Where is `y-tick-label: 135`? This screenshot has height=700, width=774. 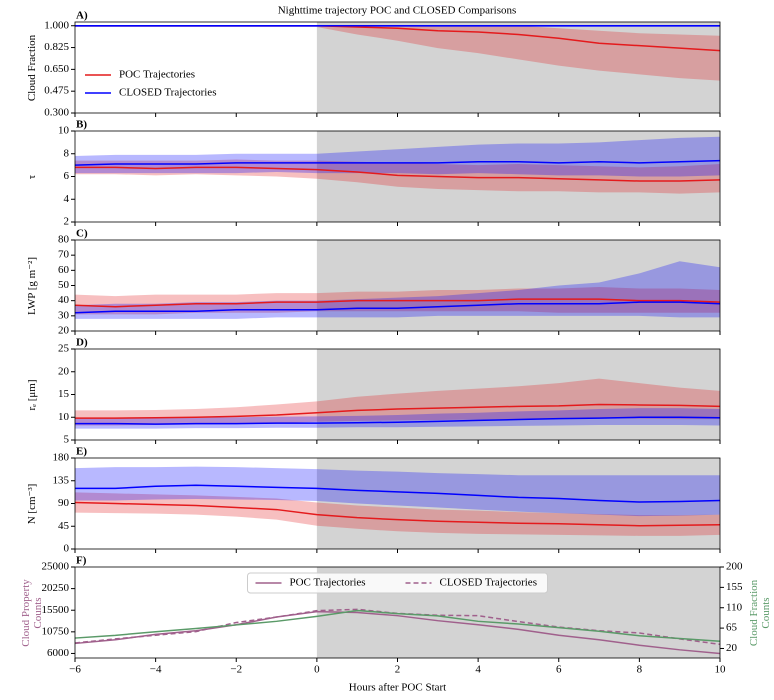
y-tick-label: 135 is located at coordinates (61, 480).